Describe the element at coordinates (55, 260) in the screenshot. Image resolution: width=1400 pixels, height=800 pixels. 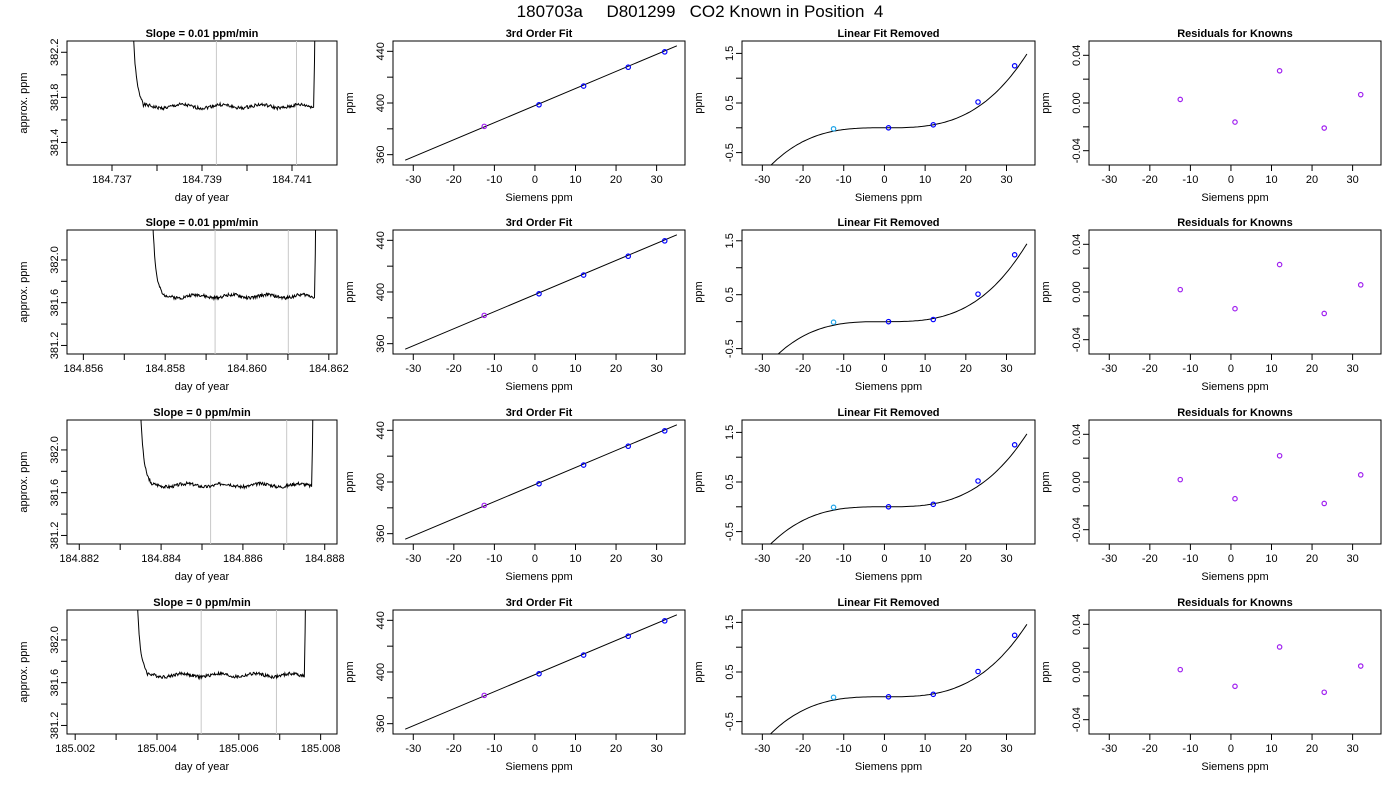
I see `y-tick-label: 382.0` at that location.